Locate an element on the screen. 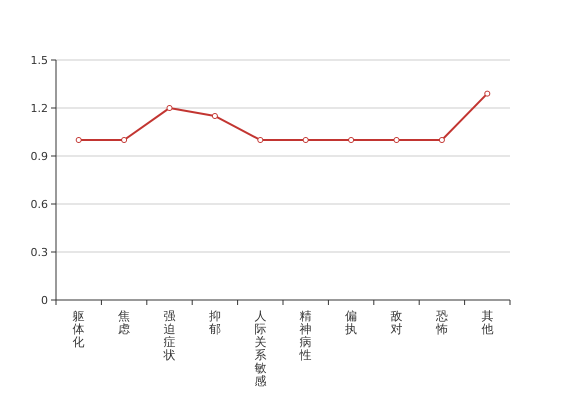  x-tick-label: 敌对 is located at coordinates (396, 322).